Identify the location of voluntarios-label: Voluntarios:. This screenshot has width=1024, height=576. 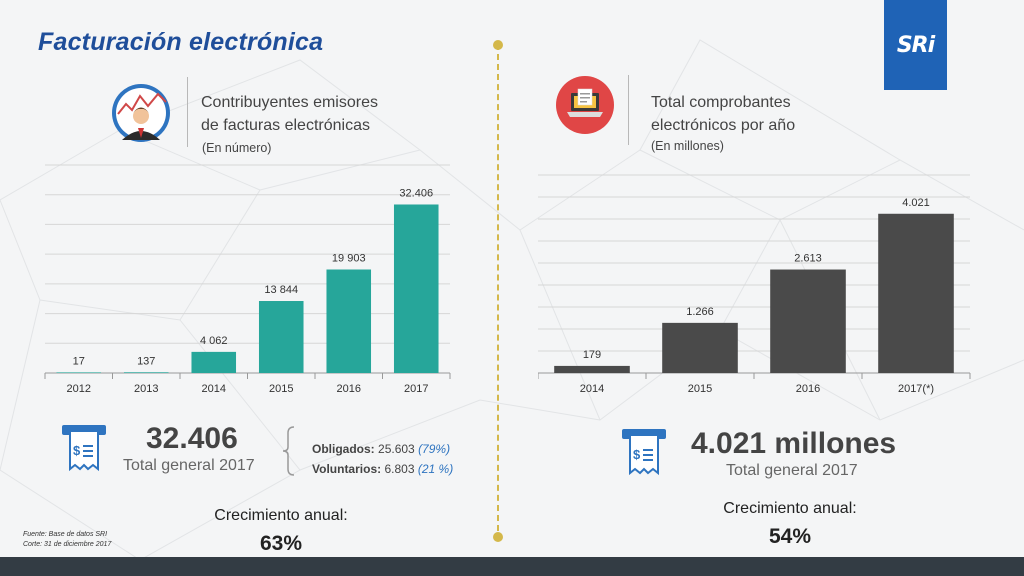
(347, 469).